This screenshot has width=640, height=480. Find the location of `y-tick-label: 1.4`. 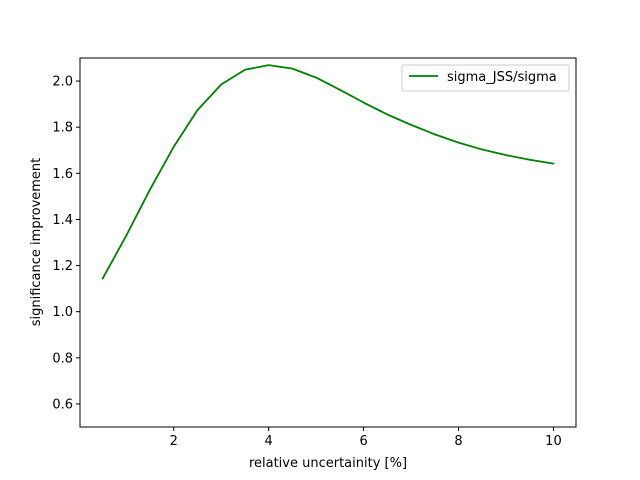

y-tick-label: 1.4 is located at coordinates (62, 220).